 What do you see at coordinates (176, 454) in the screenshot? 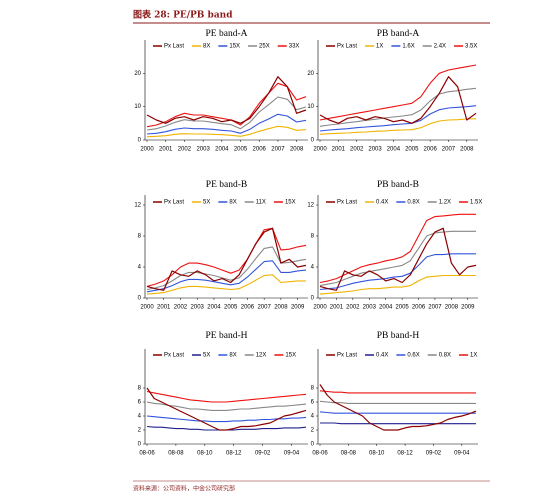
I see `x-tick-label: 08-08` at bounding box center [176, 454].